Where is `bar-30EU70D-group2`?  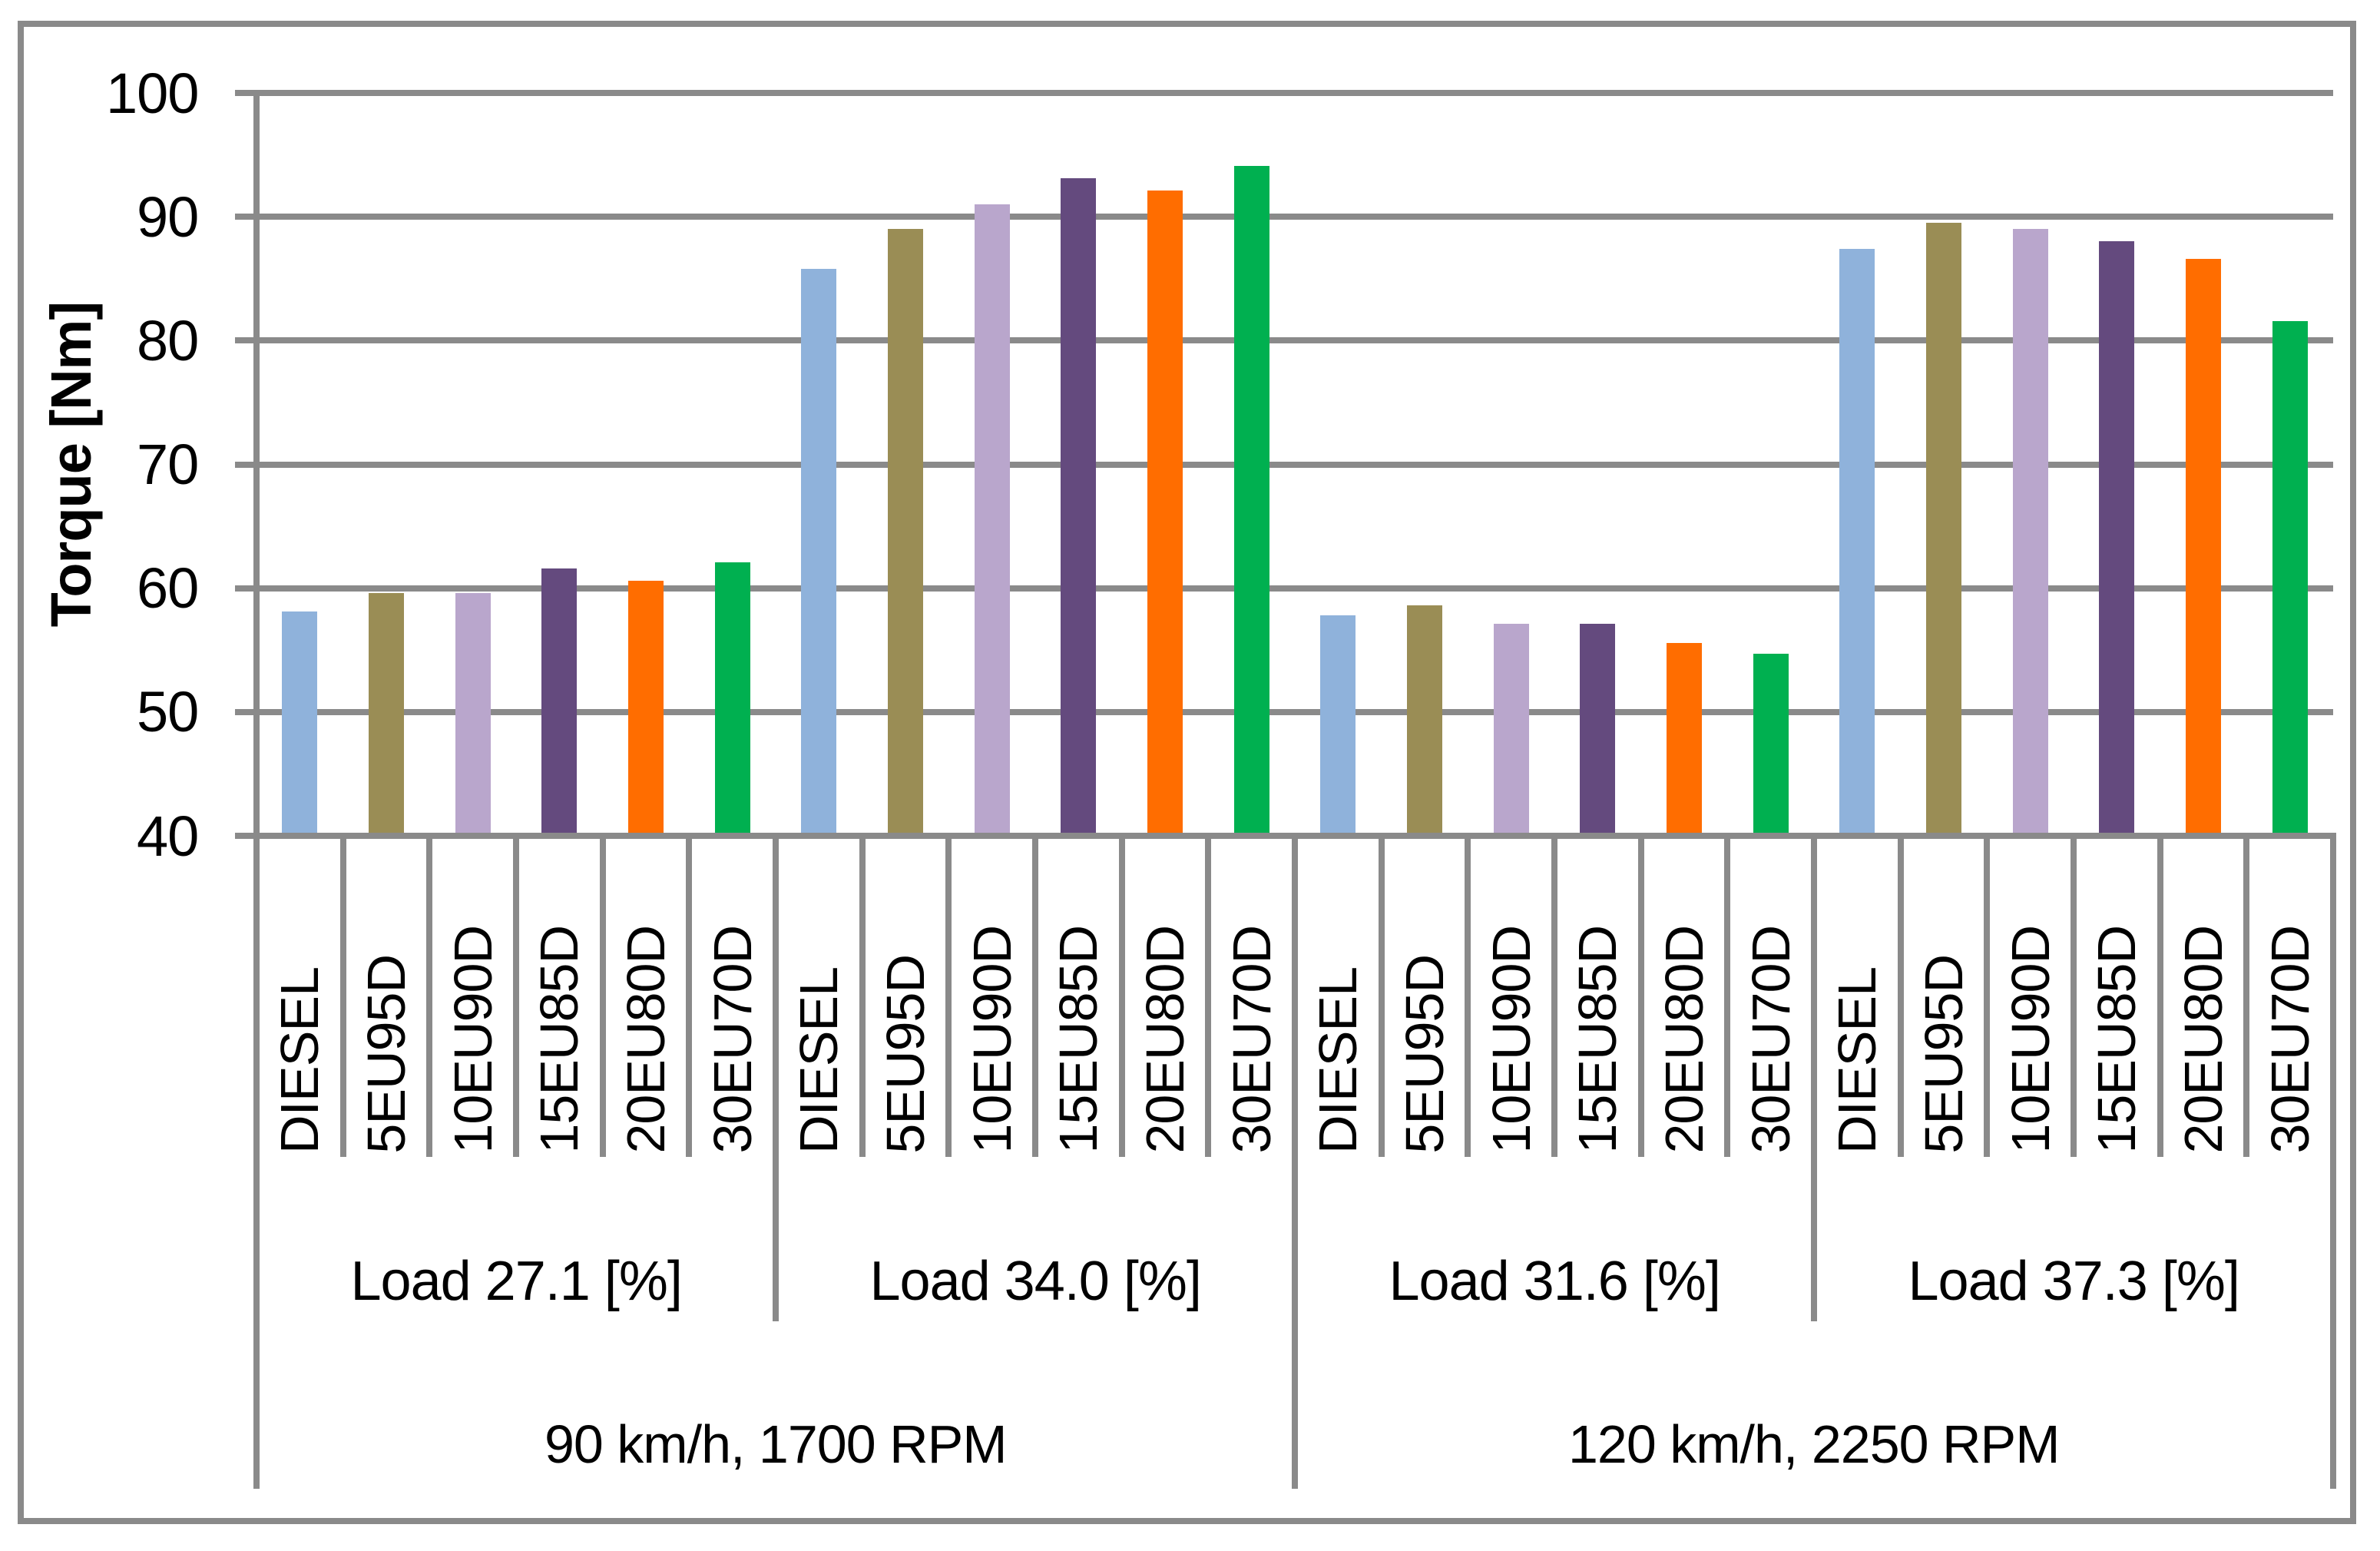
bar-30EU70D-group2 is located at coordinates (1251, 501).